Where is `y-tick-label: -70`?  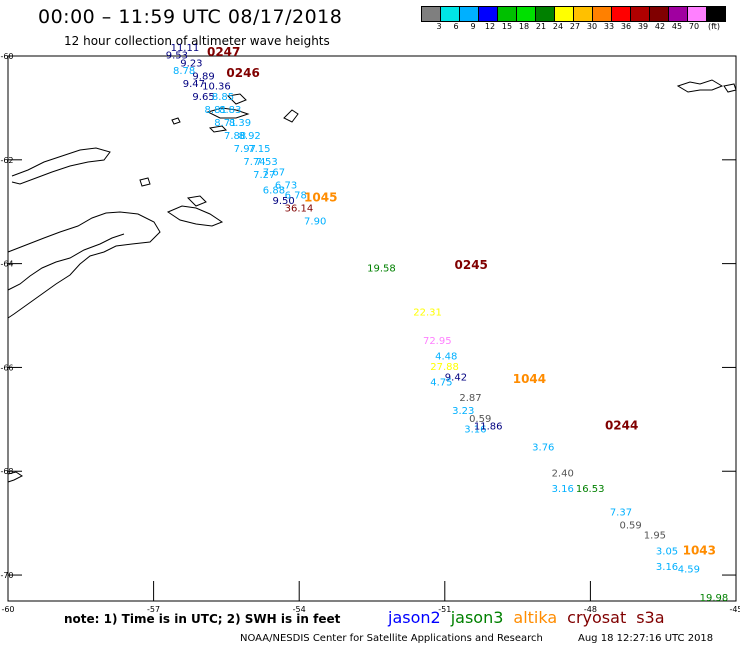
y-tick-label: -70 is located at coordinates (6, 575).